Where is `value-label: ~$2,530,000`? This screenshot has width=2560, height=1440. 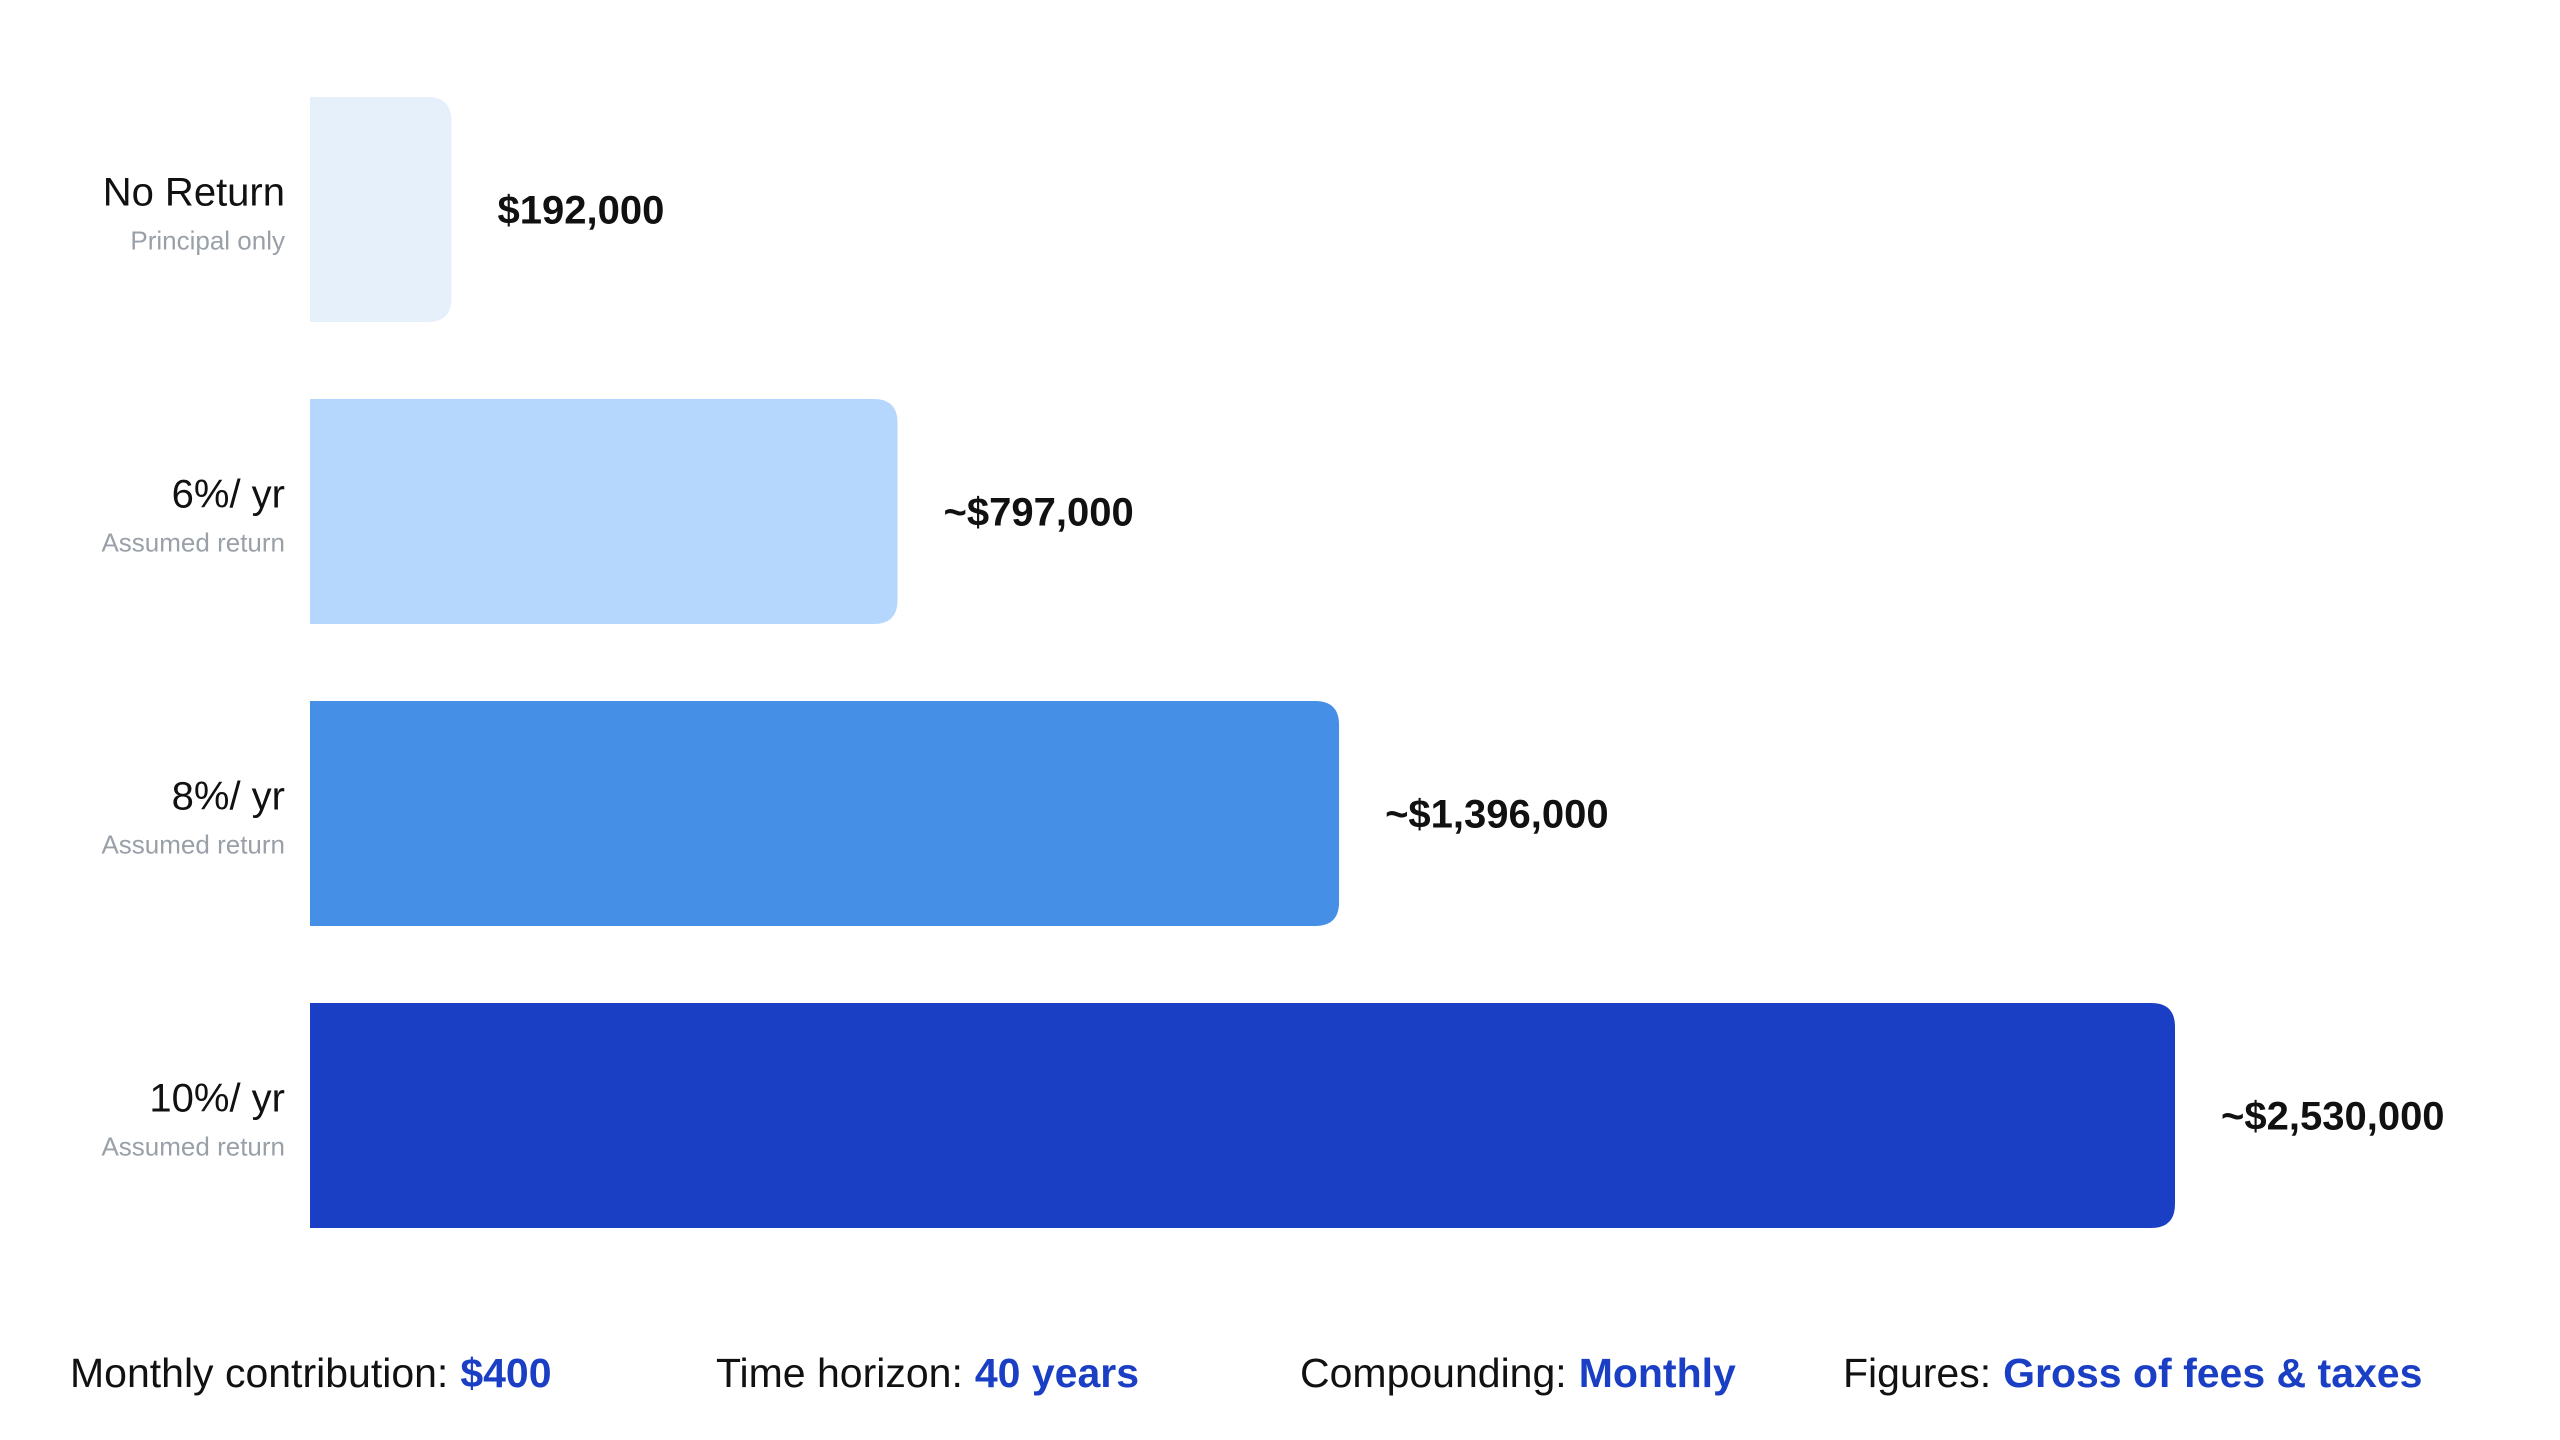 value-label: ~$2,530,000 is located at coordinates (2333, 1117).